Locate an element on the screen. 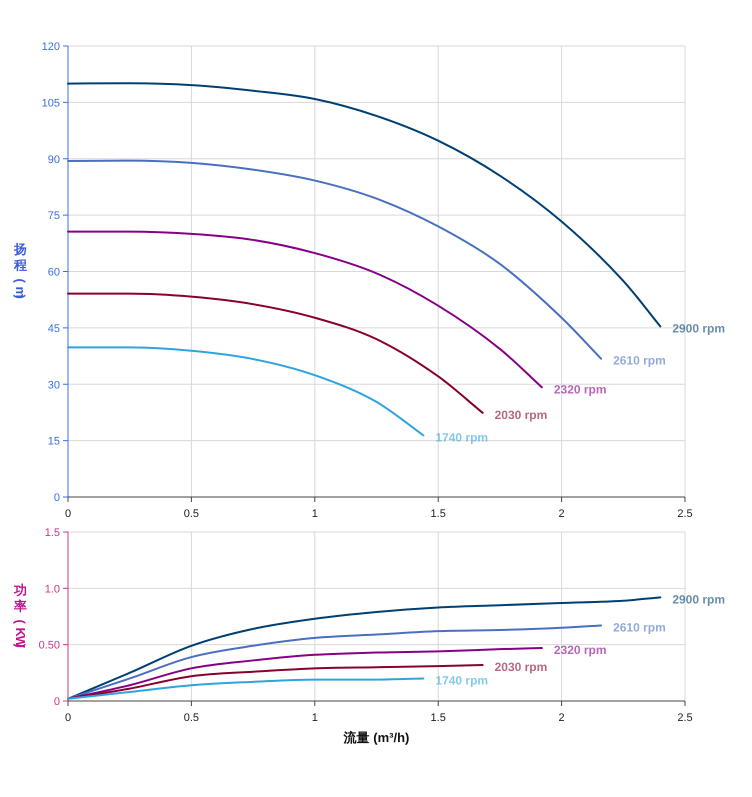 This screenshot has width=752, height=797. y-tick-label: 1.5 is located at coordinates (52, 533).